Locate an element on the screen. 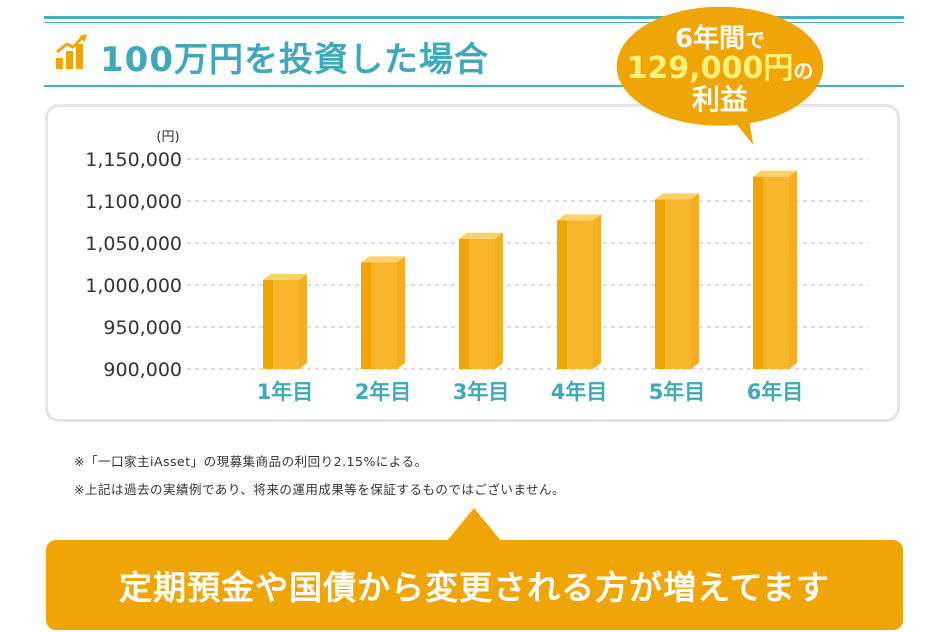  y-tick-label: 1,050,000 is located at coordinates (133, 244).